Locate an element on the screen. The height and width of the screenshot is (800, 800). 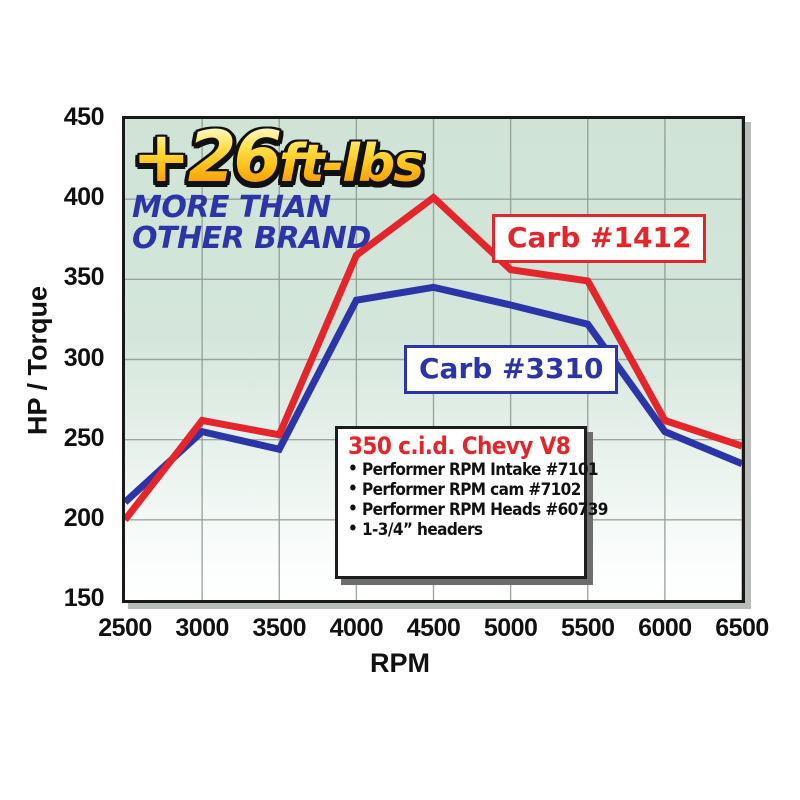
x-tick-5000: 5000 is located at coordinates (510, 628).